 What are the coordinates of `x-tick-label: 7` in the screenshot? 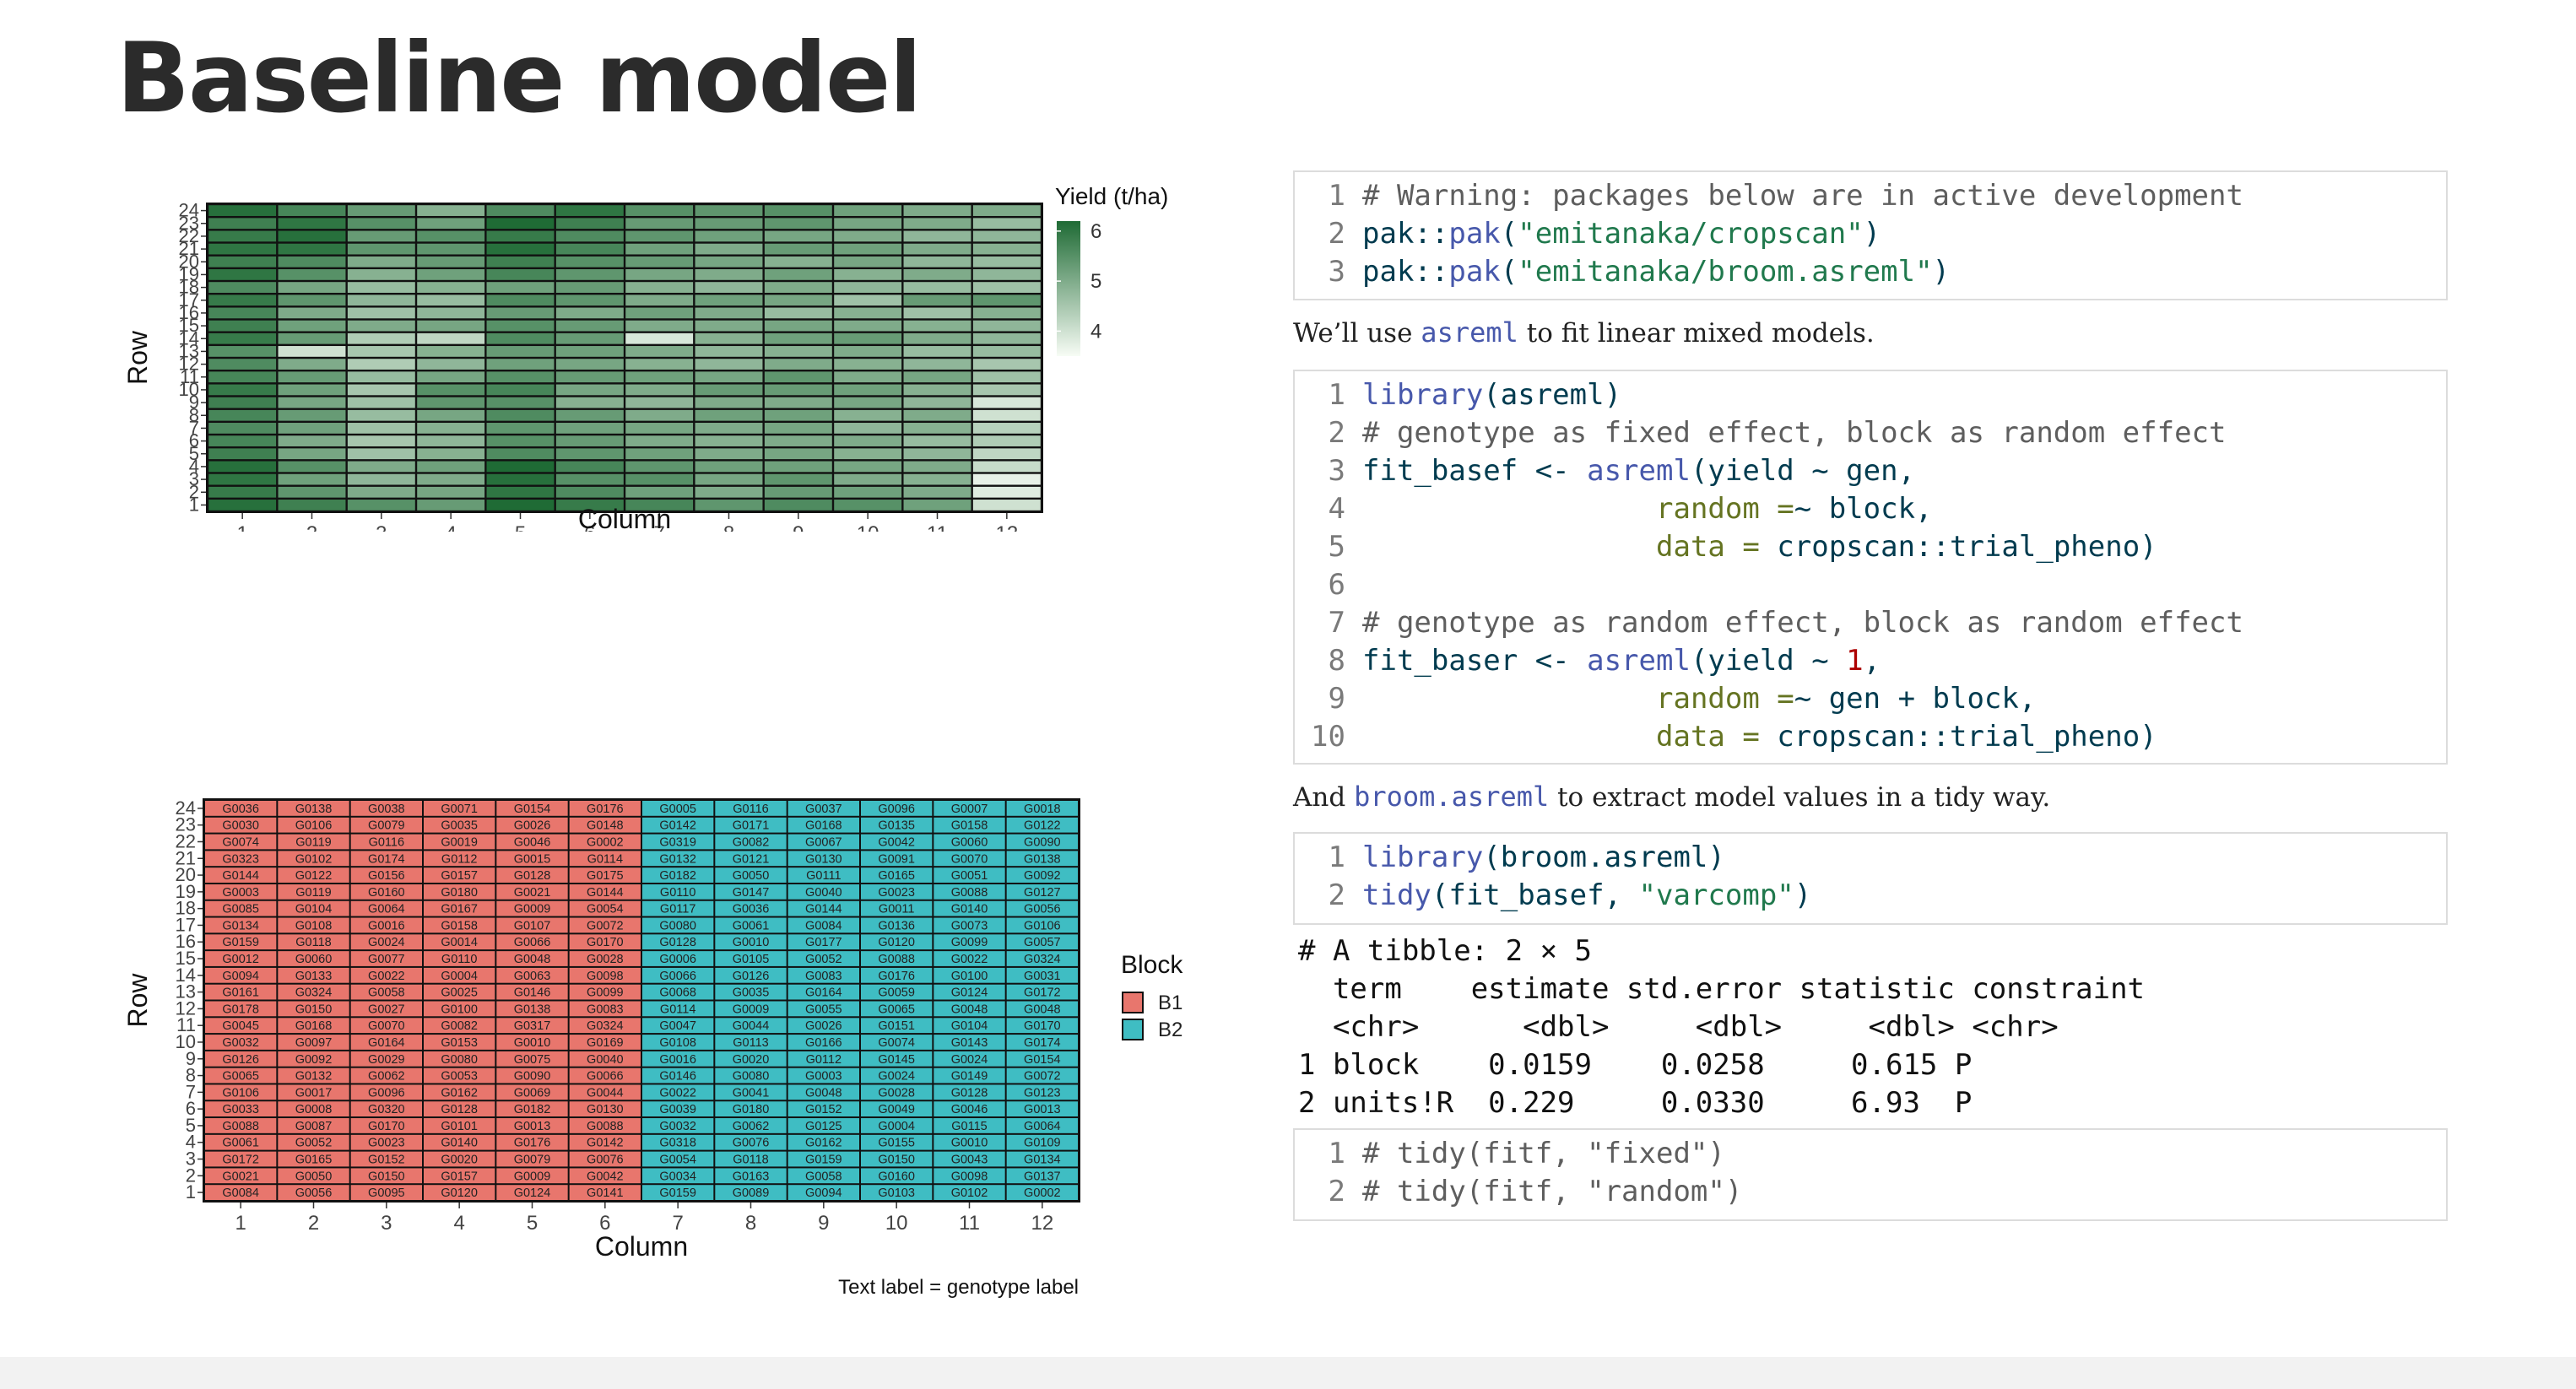 It's located at (677, 1223).